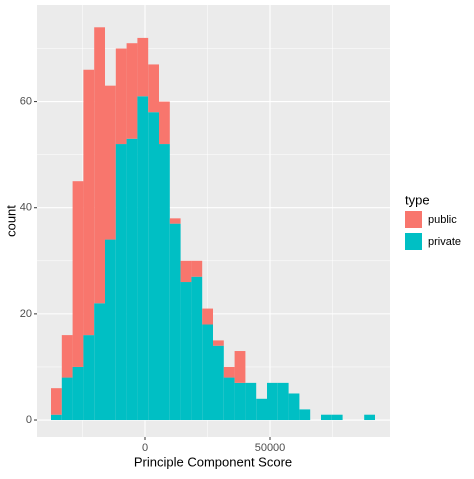 The width and height of the screenshot is (474, 479). I want to click on y-tick-label: 40, so click(26, 208).